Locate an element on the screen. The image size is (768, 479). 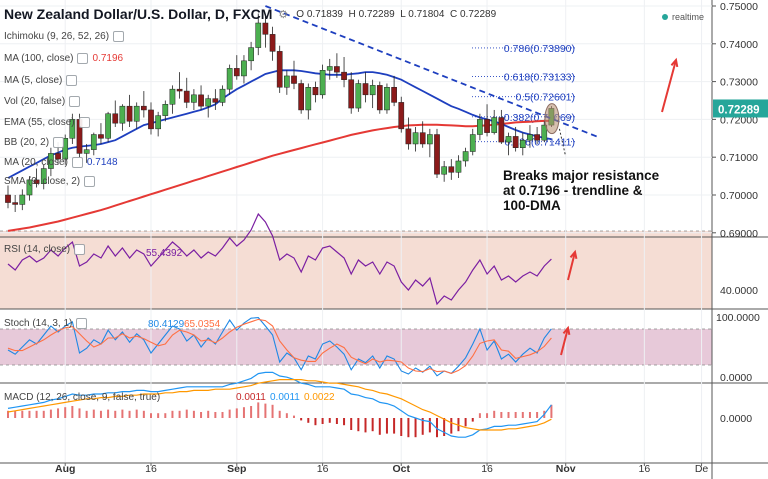
current-price-tag is located at coordinates (740, 108).